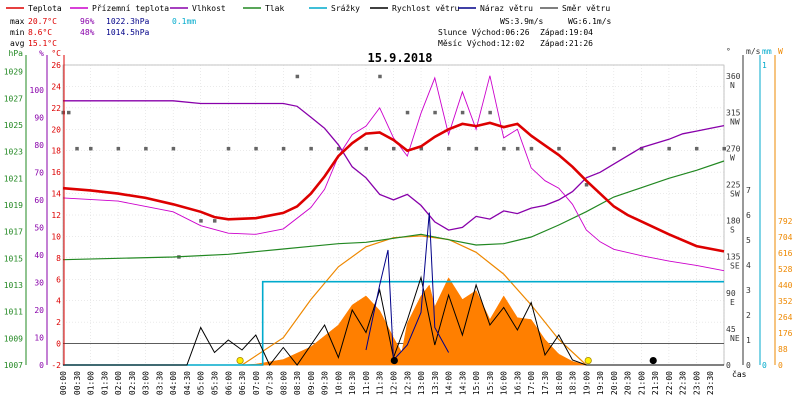  Describe the element at coordinates (45, 8) in the screenshot. I see `legend-label: Teplota` at that location.